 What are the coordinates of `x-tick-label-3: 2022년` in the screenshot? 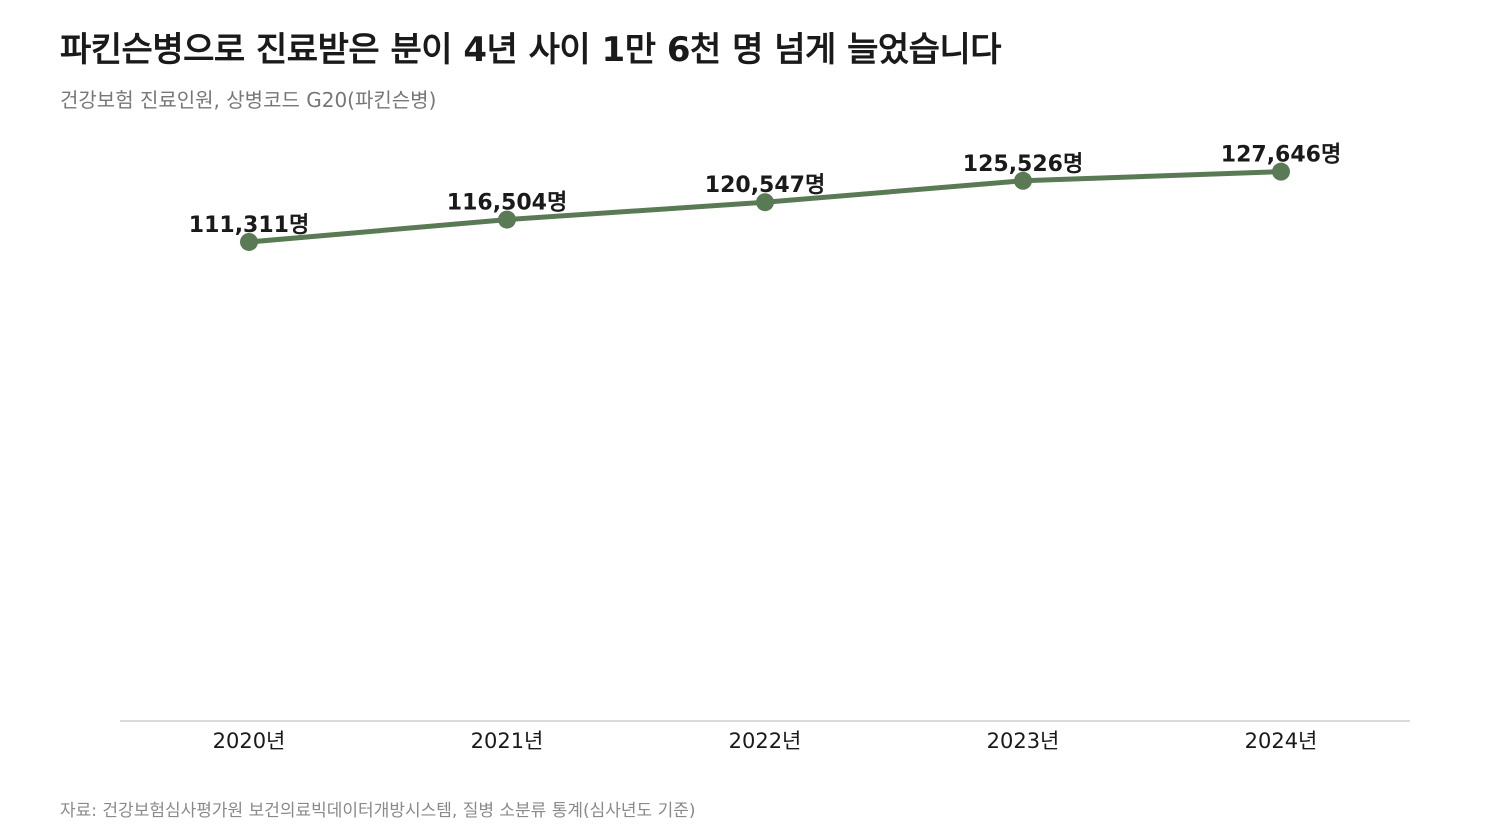 It's located at (765, 741).